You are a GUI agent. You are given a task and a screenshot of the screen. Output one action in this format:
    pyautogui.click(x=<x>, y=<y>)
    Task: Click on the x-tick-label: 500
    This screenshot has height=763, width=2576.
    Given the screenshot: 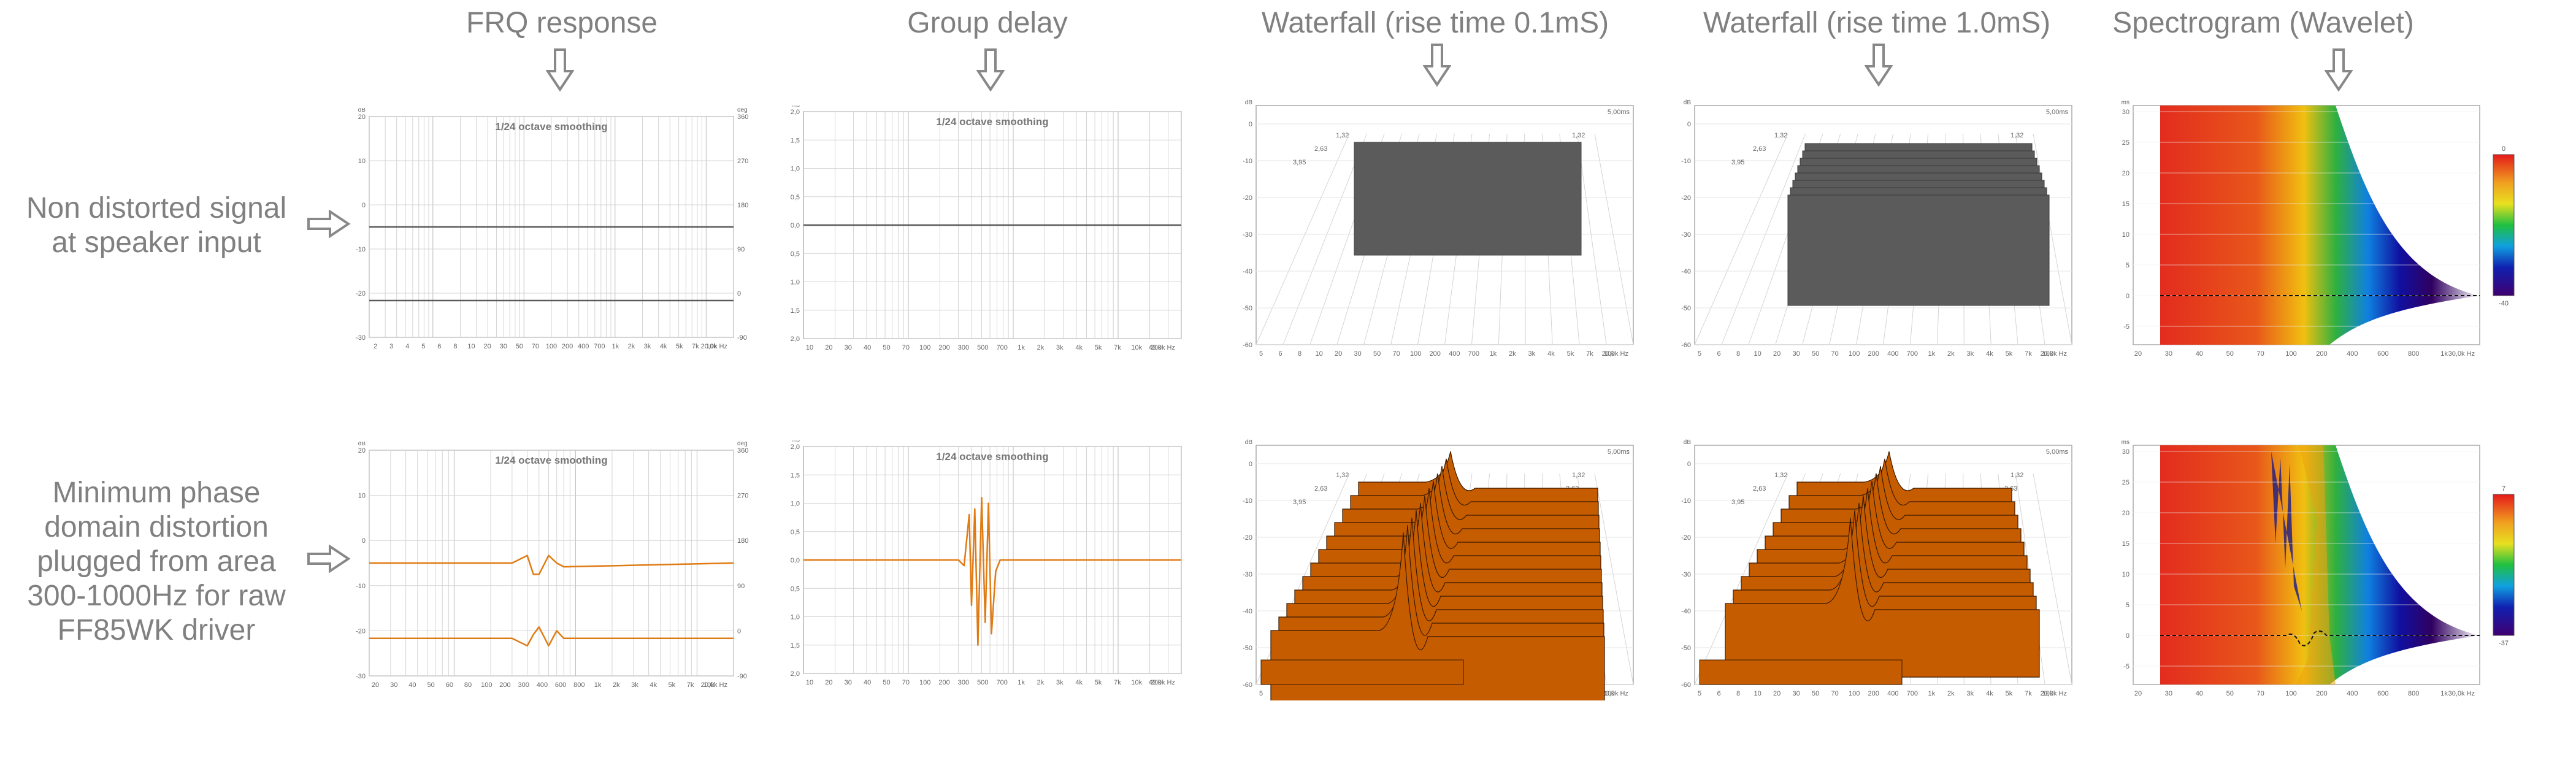 What is the action you would take?
    pyautogui.click(x=982, y=347)
    